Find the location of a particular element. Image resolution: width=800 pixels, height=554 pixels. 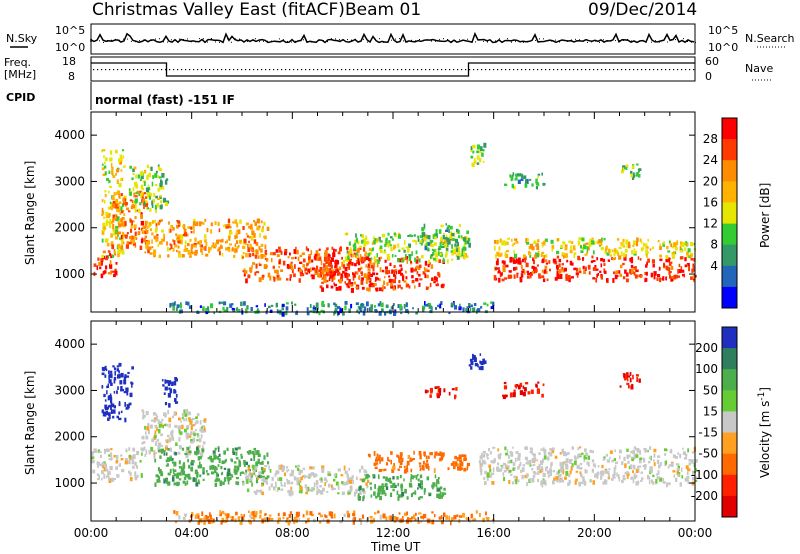

power-colorbar-swatch is located at coordinates (729, 192).